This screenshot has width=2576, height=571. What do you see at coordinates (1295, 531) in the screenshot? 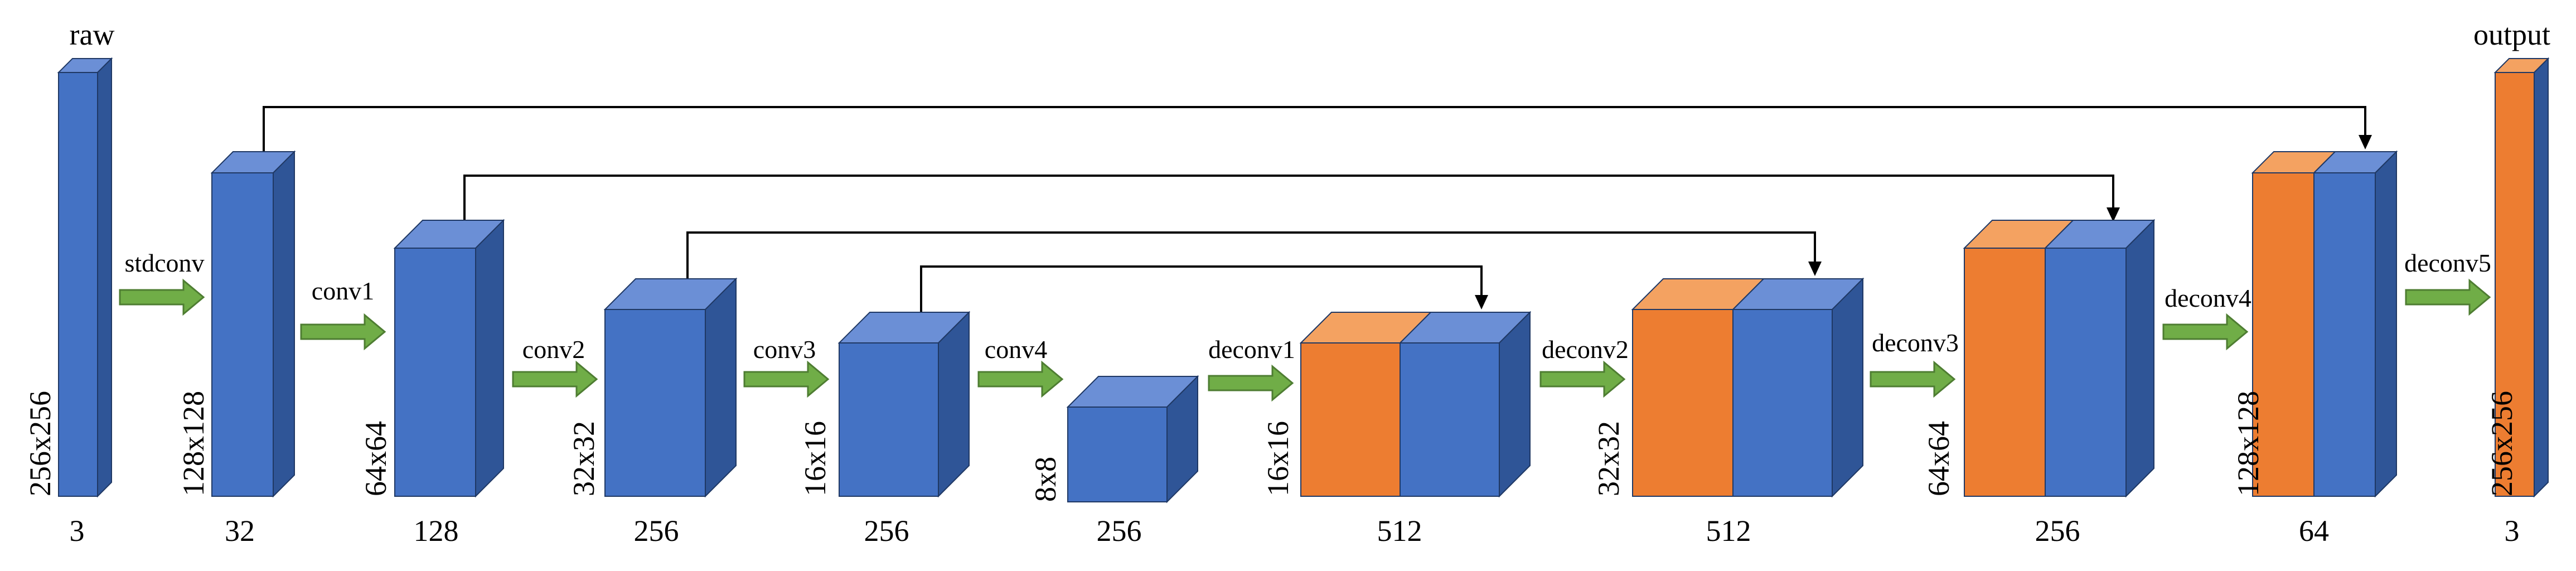
I see `channel-labels: 3 32 128 256 256 256 512 512 256 64 3` at bounding box center [1295, 531].